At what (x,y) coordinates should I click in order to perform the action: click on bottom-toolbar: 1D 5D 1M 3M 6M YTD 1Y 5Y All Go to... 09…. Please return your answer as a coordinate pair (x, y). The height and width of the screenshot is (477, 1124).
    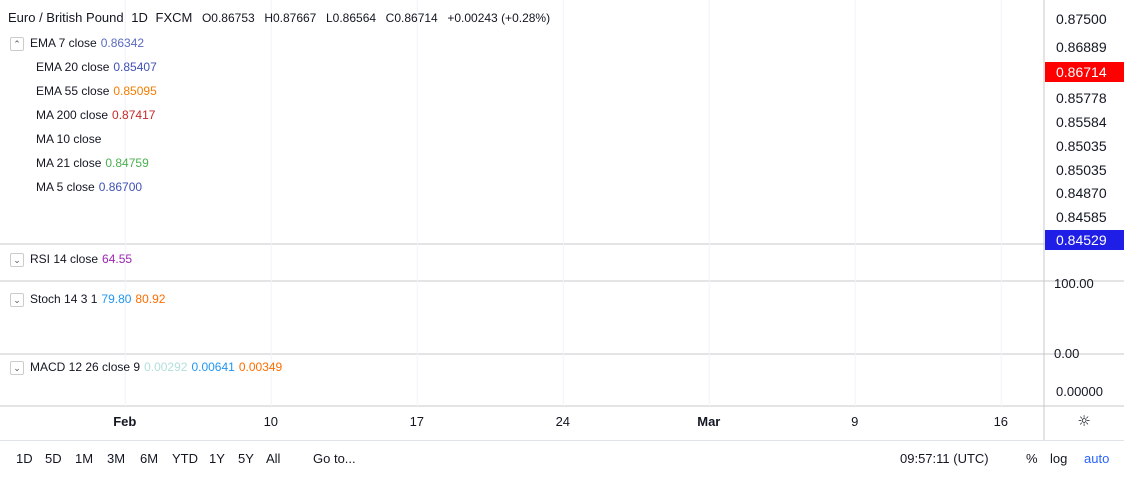
    Looking at the image, I should click on (562, 458).